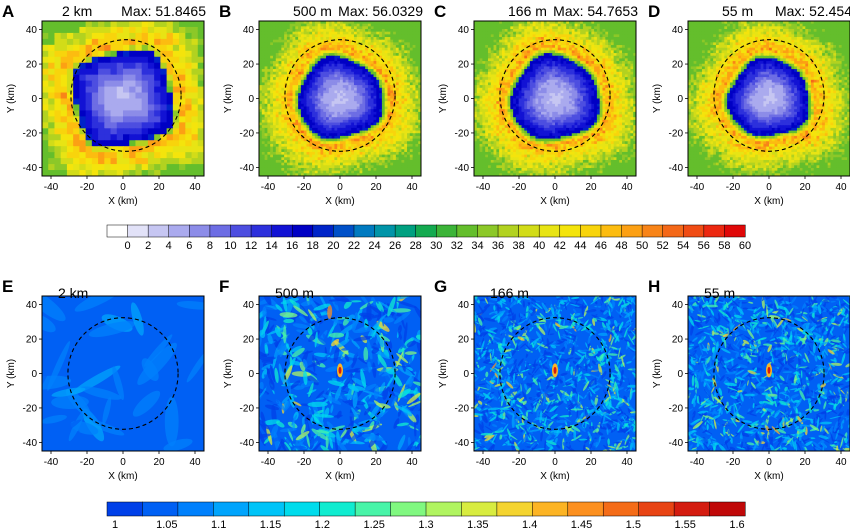 The width and height of the screenshot is (850, 532). I want to click on colorbar-label: 1.35, so click(477, 525).